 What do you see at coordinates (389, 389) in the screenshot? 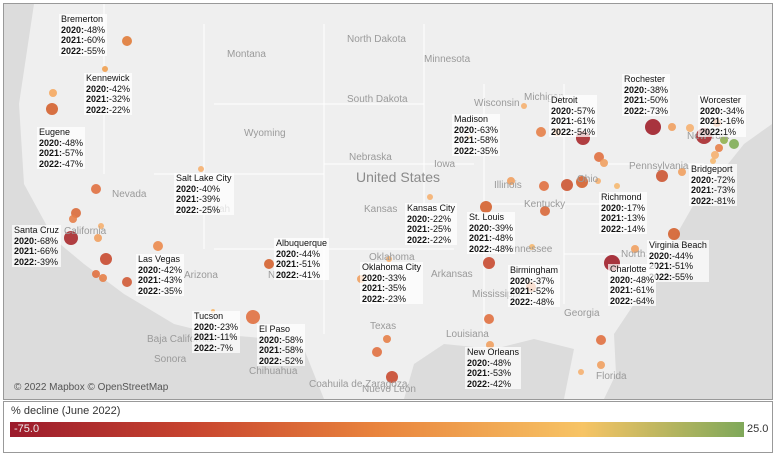
I see `place-label: Nuevo León` at bounding box center [389, 389].